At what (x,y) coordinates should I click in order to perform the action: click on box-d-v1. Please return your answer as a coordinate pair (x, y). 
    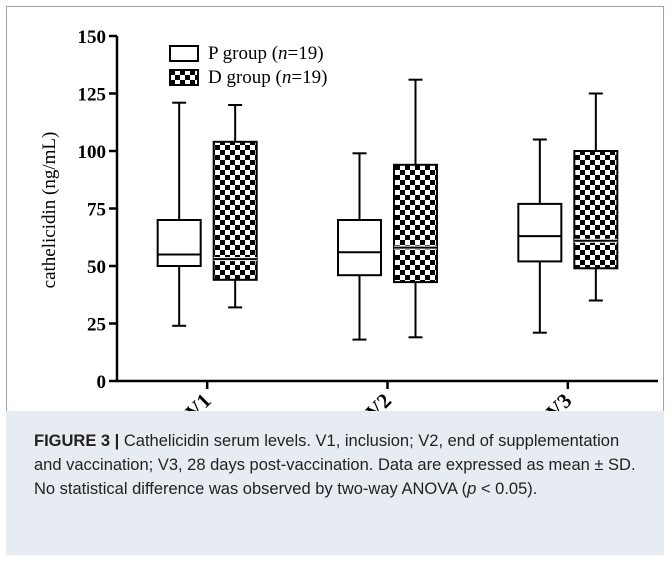
    Looking at the image, I should click on (235, 206).